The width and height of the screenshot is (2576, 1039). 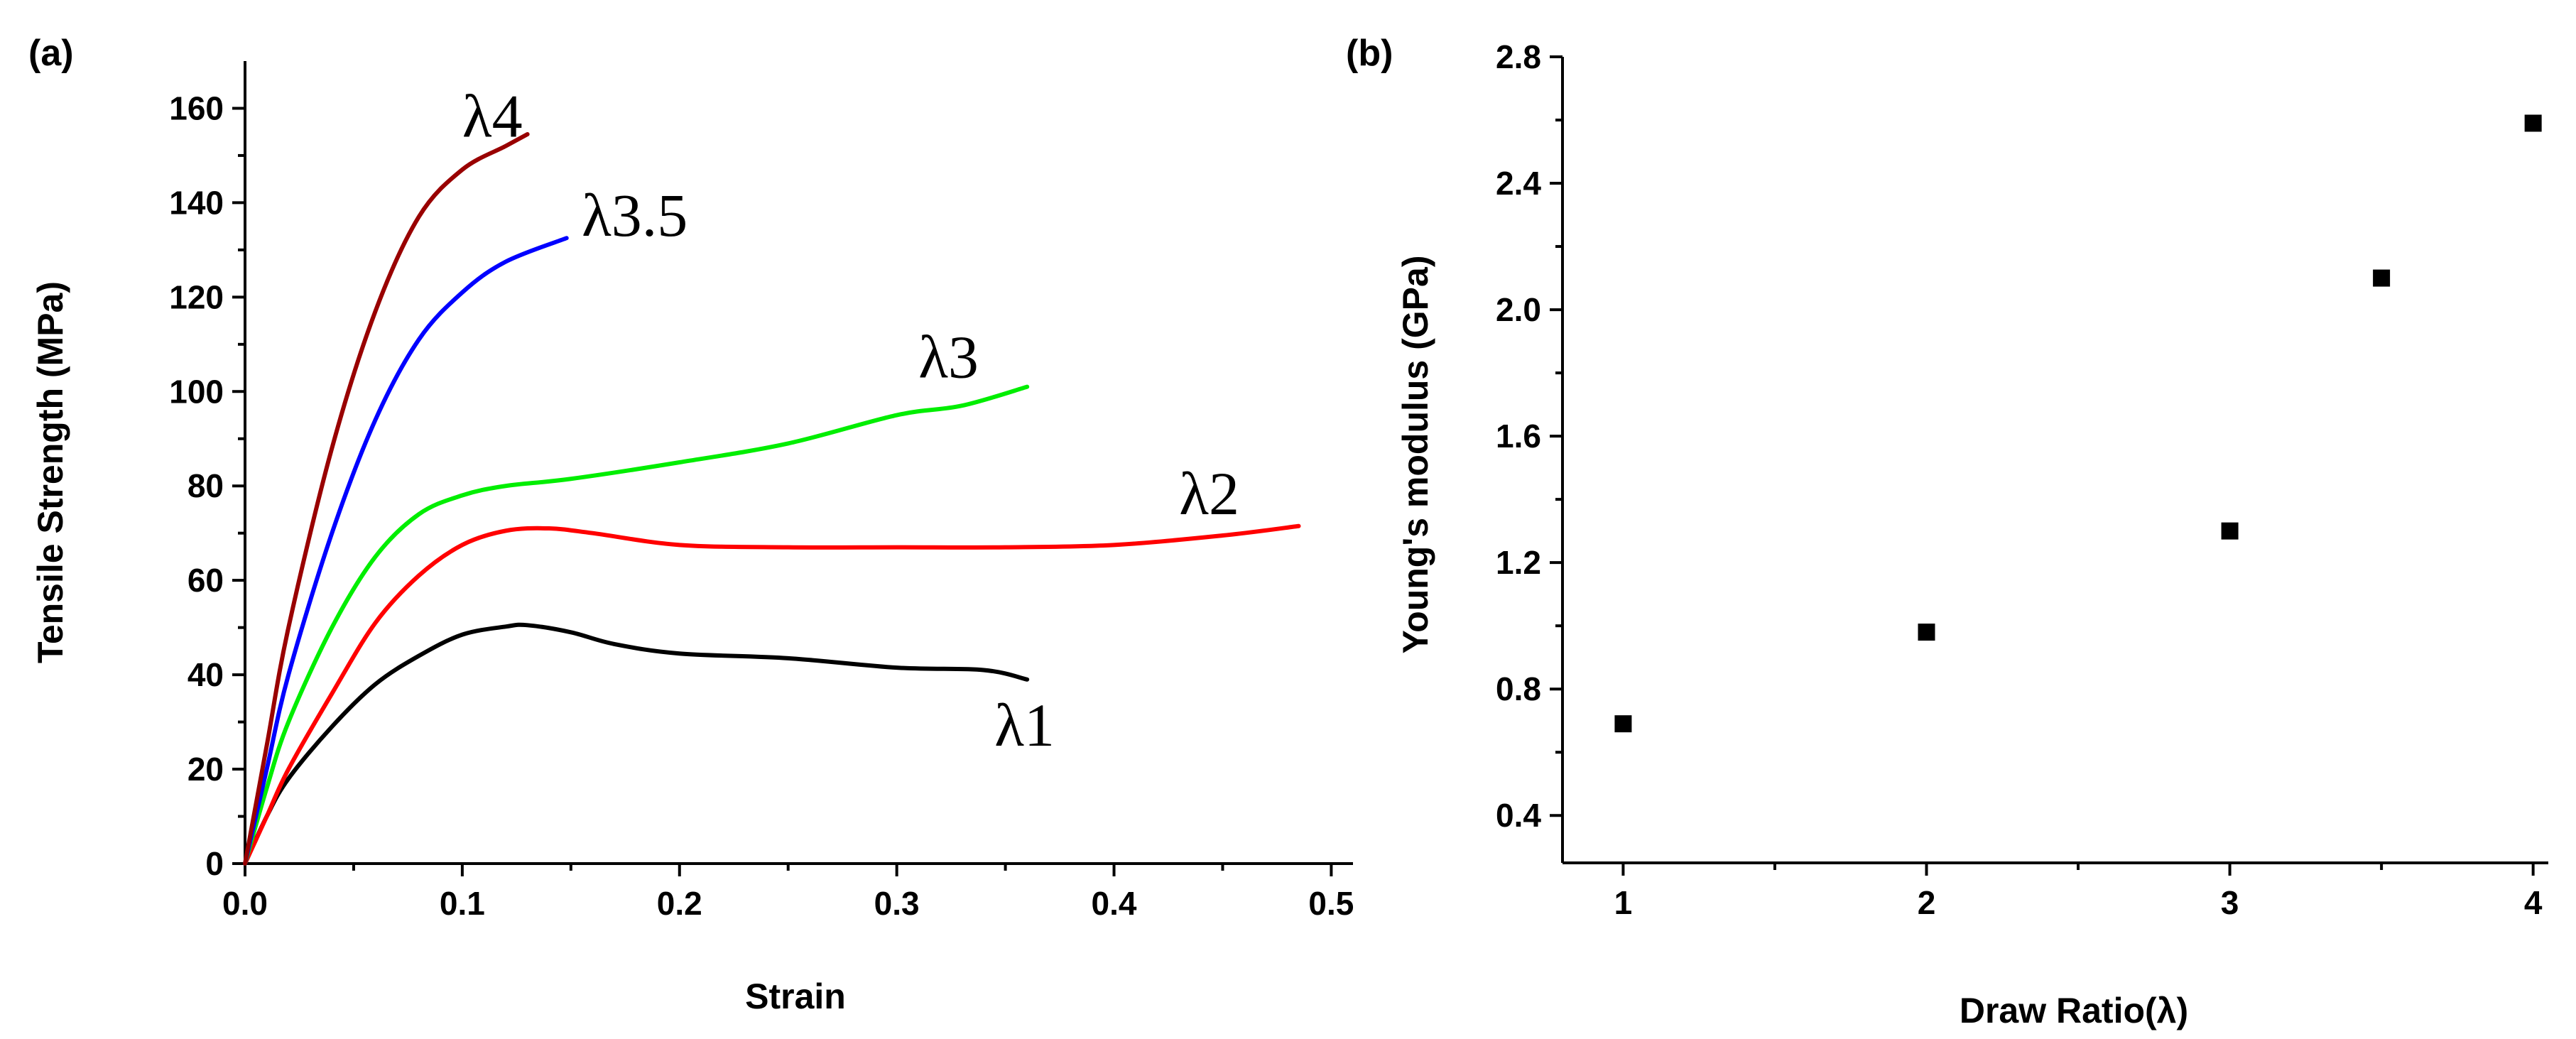 I want to click on curve-λ2, so click(x=772, y=694).